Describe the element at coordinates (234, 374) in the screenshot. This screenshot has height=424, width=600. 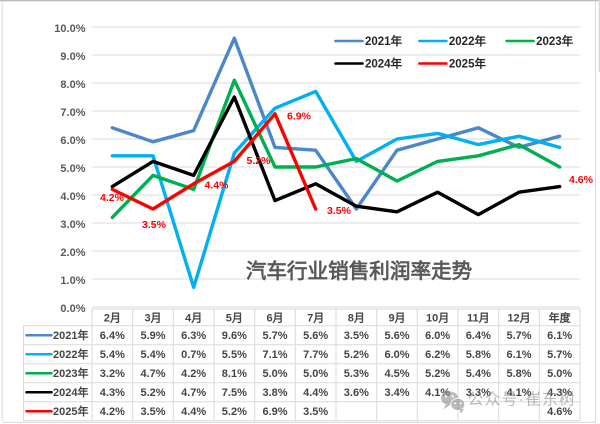
I see `svg-text: 8.1%` at that location.